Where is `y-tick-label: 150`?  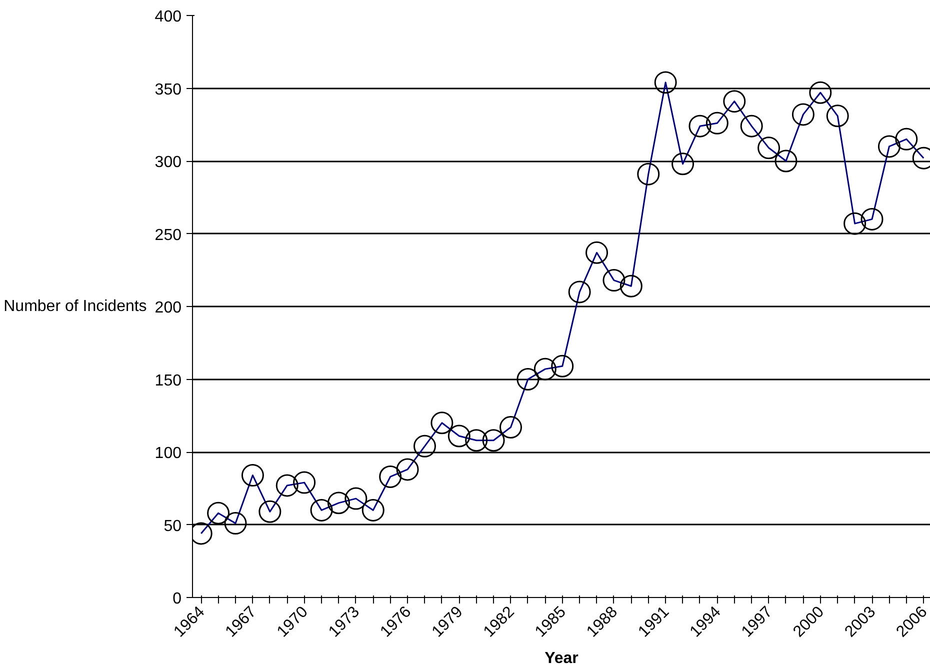 y-tick-label: 150 is located at coordinates (168, 381).